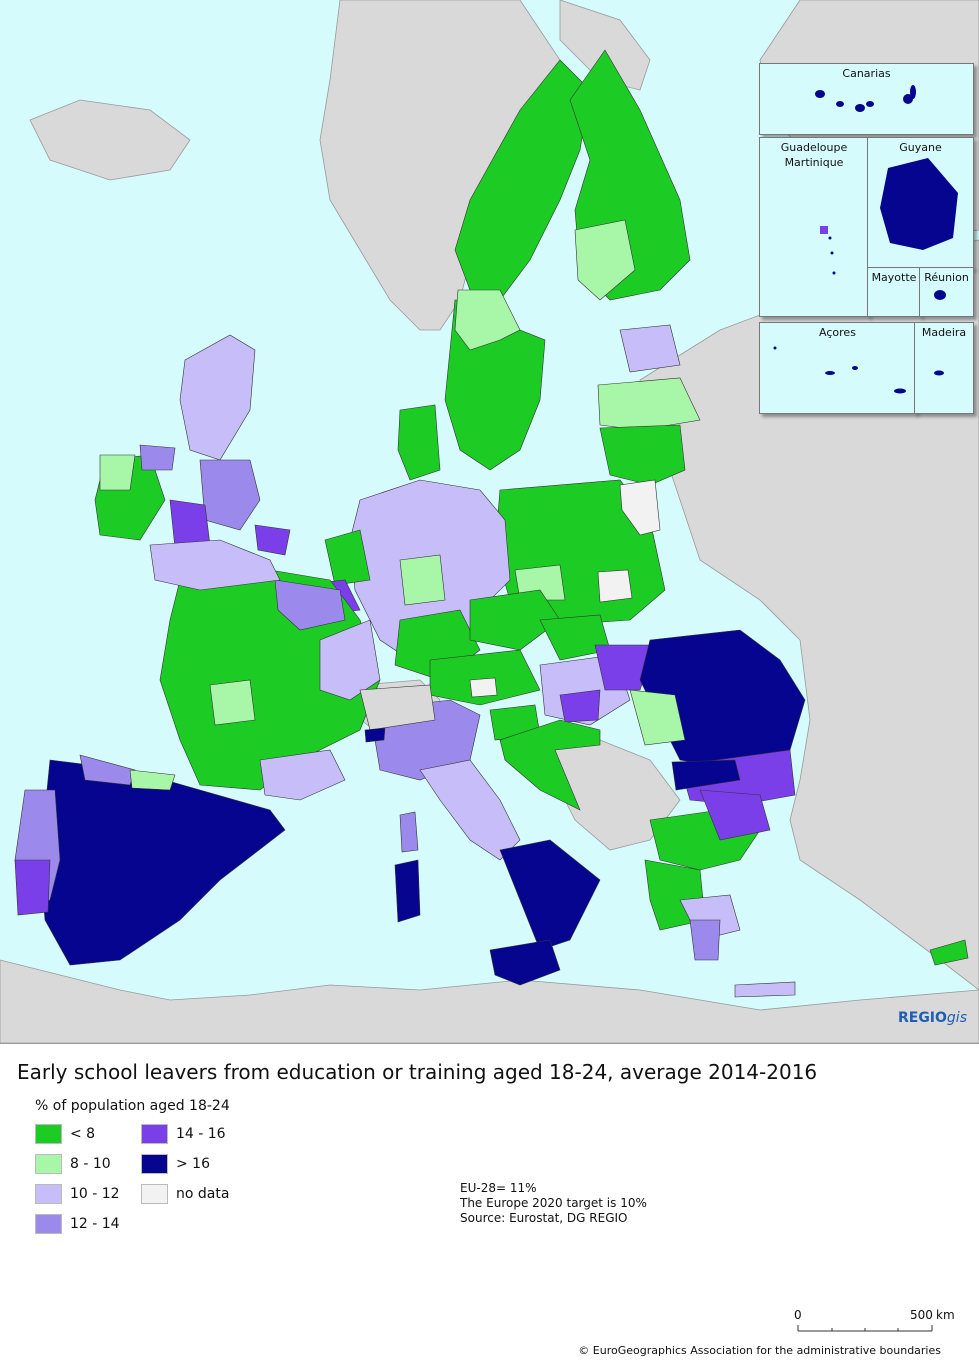 The width and height of the screenshot is (979, 1365). I want to click on region-bulgaria-west, so click(706, 775).